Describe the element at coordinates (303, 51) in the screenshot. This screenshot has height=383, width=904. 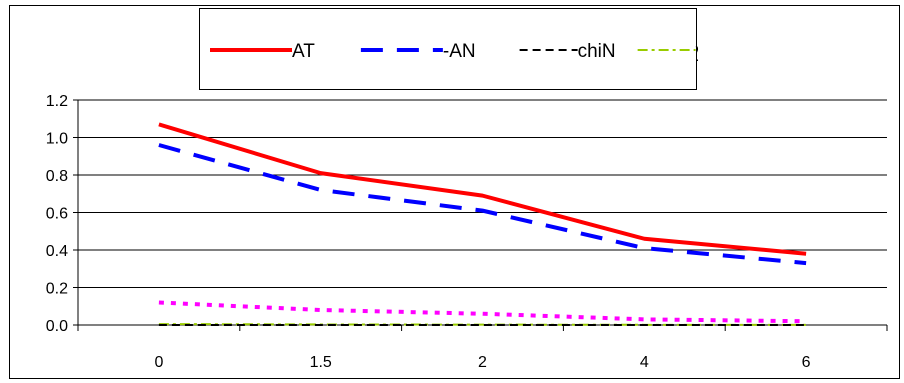
I see `legend-label: AT` at that location.